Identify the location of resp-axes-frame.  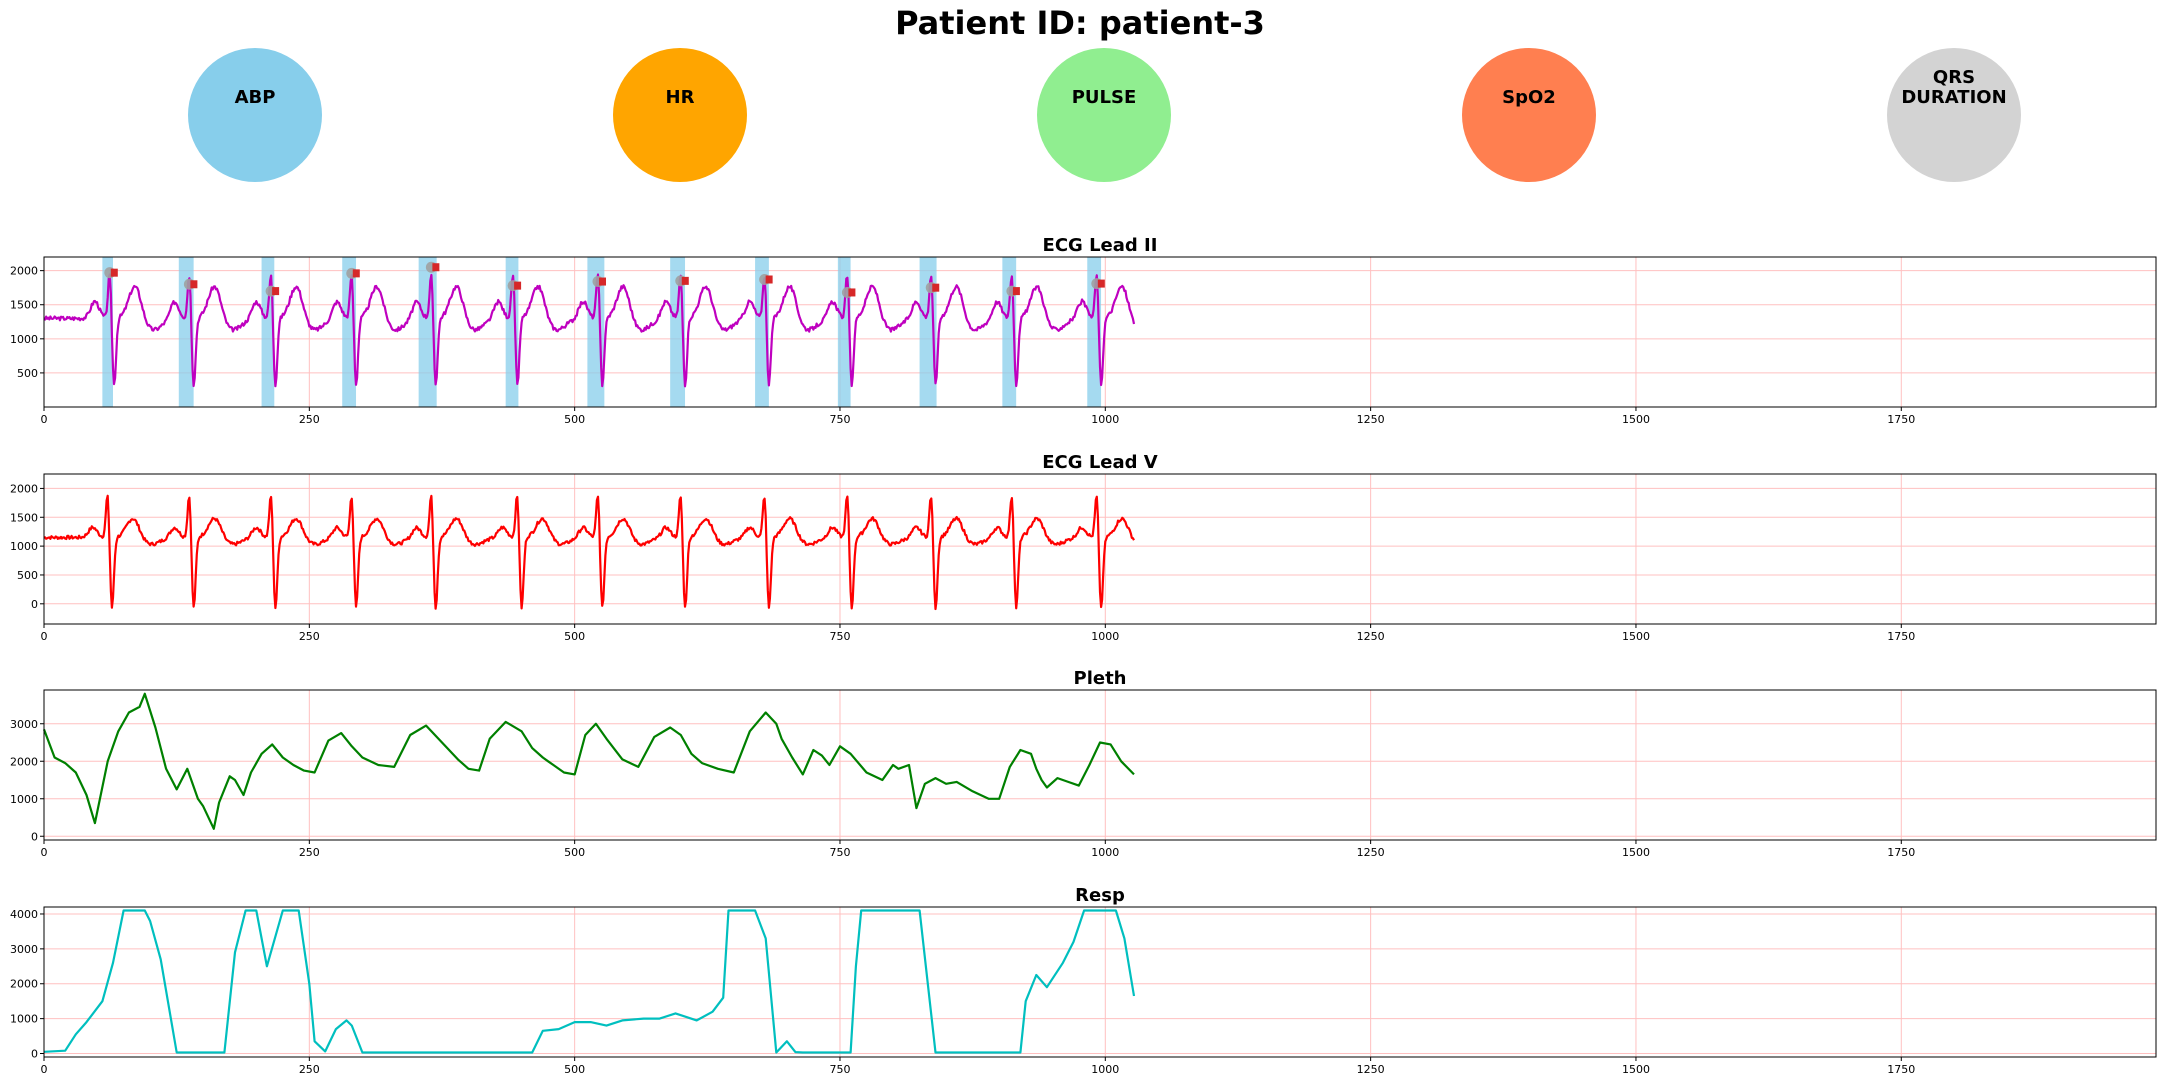
(1100, 982).